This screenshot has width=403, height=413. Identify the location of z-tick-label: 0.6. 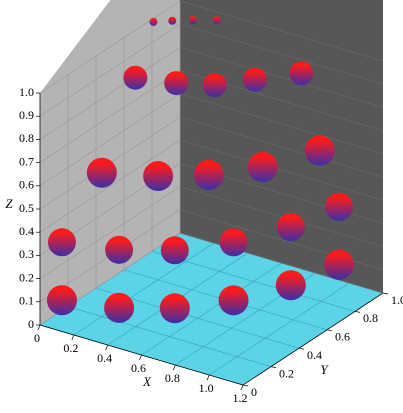
(26, 185).